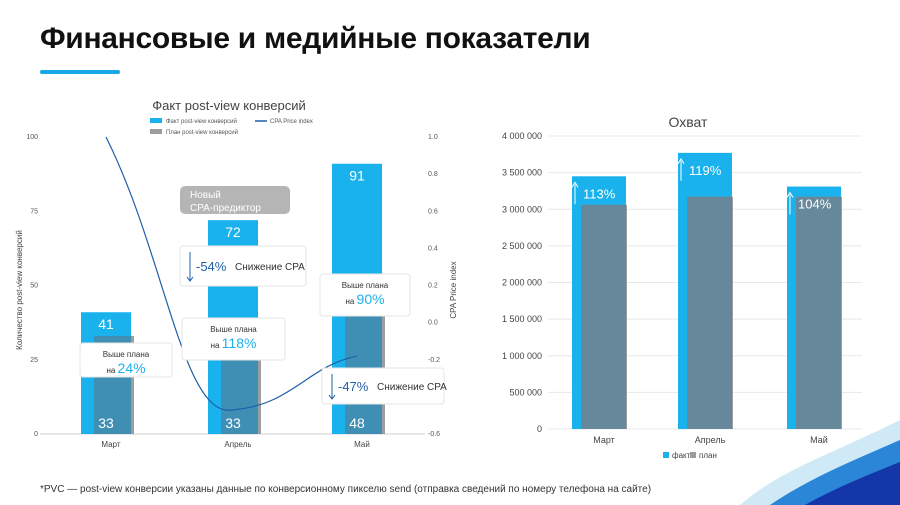 The width and height of the screenshot is (900, 505). I want to click on page-title: Финансовые и медийные показатели, so click(315, 38).